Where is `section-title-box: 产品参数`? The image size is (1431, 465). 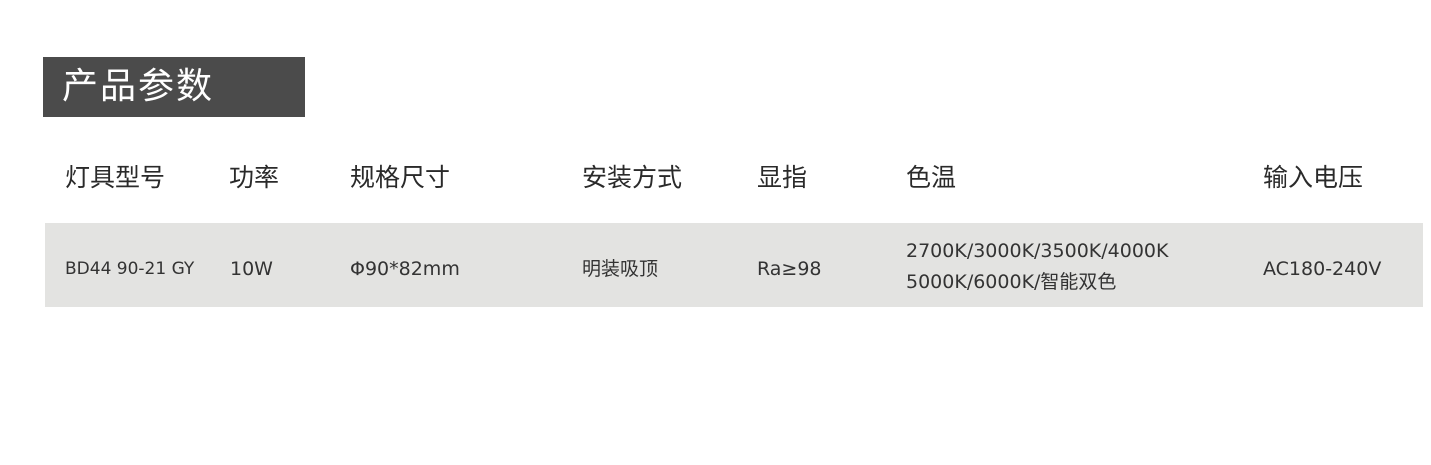
section-title-box: 产品参数 is located at coordinates (174, 87).